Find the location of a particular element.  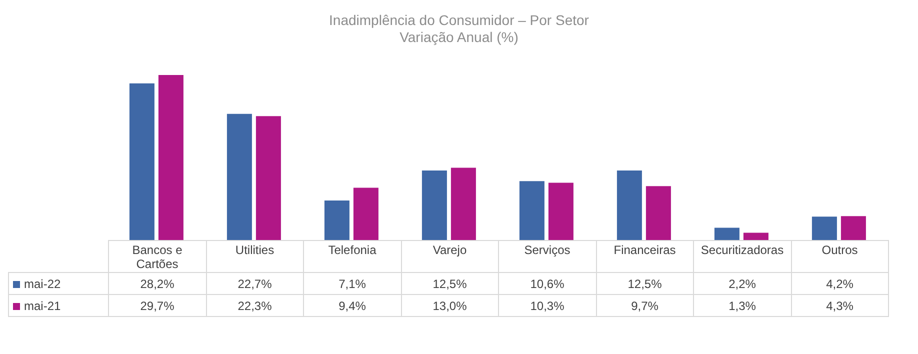

chart-subtitle: Variação Anual (%) is located at coordinates (459, 37).